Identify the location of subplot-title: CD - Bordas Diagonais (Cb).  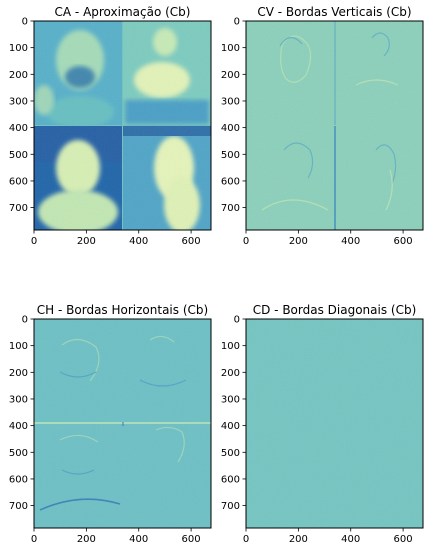
(335, 310).